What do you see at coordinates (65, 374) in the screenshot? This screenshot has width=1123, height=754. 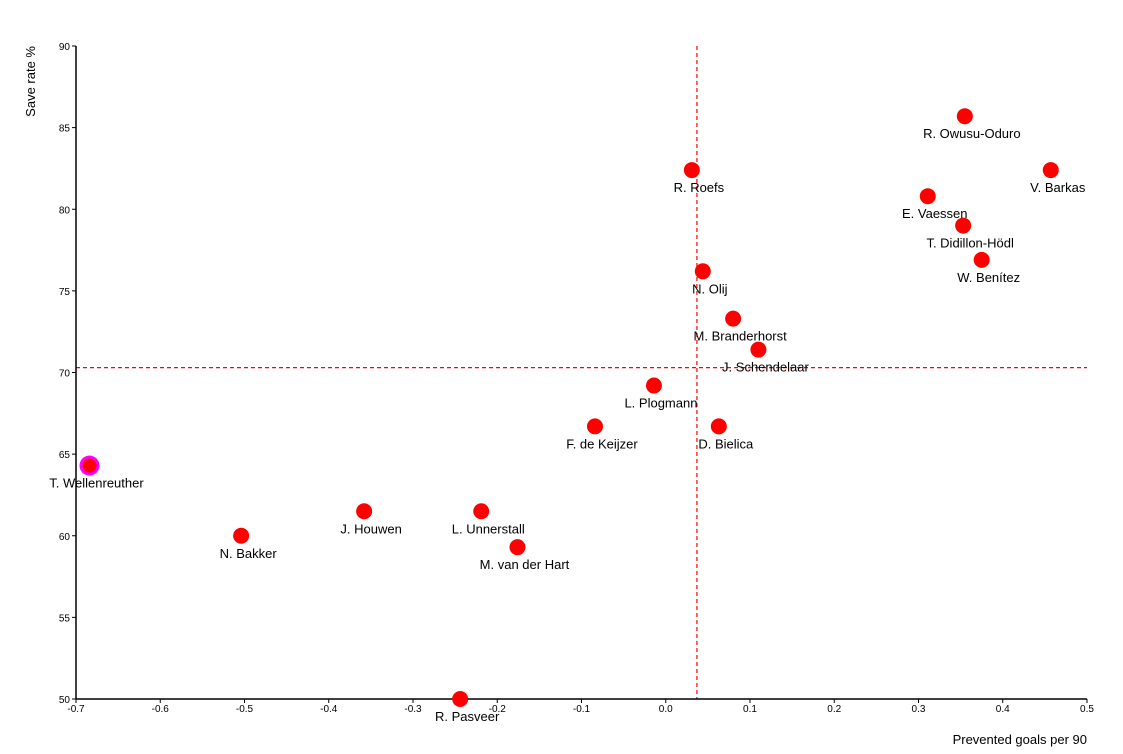 I see `y-tick-label: 70` at bounding box center [65, 374].